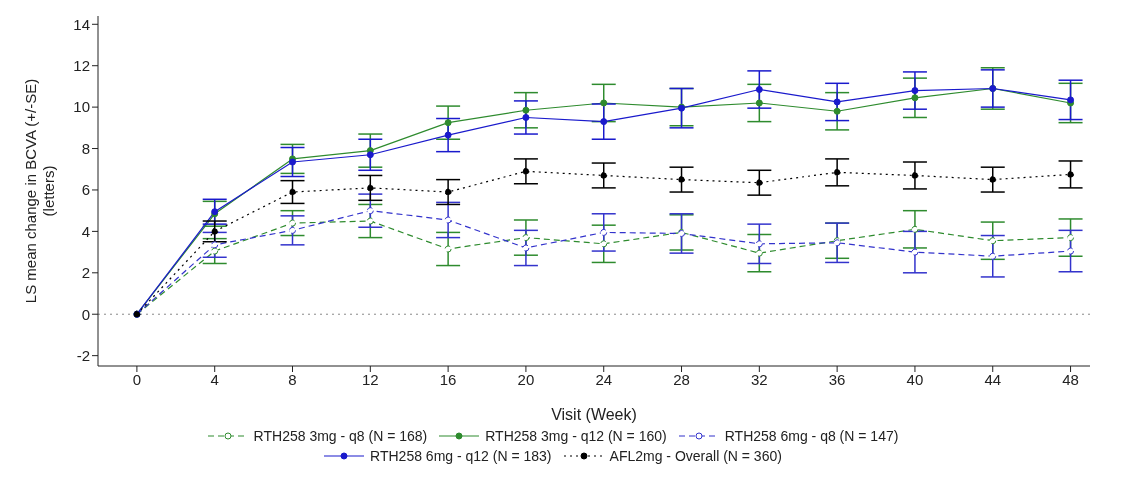  What do you see at coordinates (340, 436) in the screenshot?
I see `legend-label: RTH258 3mg - q8 (N = 168)` at bounding box center [340, 436].